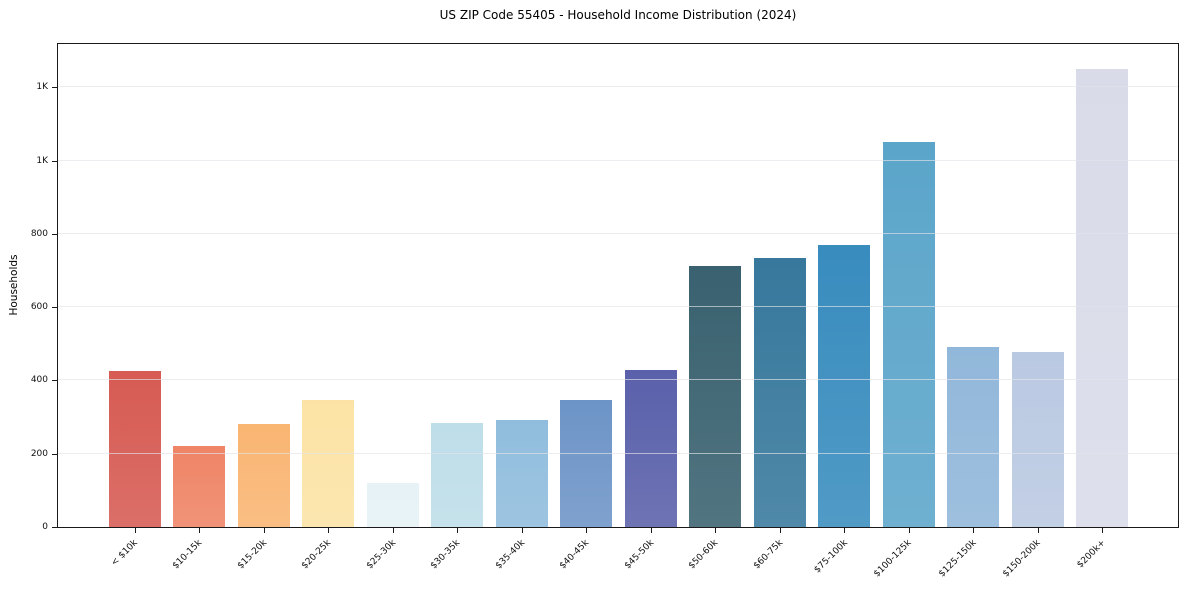  Describe the element at coordinates (521, 473) in the screenshot. I see `bar-35-40k` at that location.